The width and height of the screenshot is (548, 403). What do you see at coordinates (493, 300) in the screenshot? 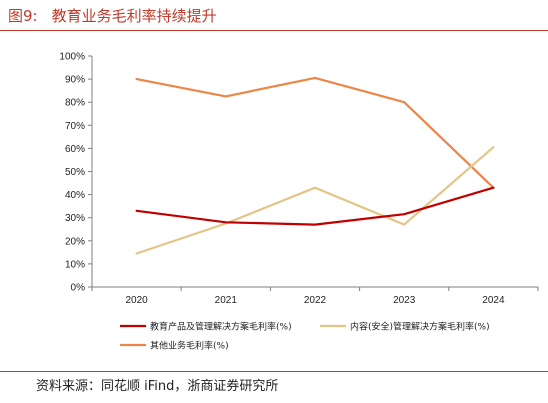
I see `x-tick-label: 2024` at bounding box center [493, 300].